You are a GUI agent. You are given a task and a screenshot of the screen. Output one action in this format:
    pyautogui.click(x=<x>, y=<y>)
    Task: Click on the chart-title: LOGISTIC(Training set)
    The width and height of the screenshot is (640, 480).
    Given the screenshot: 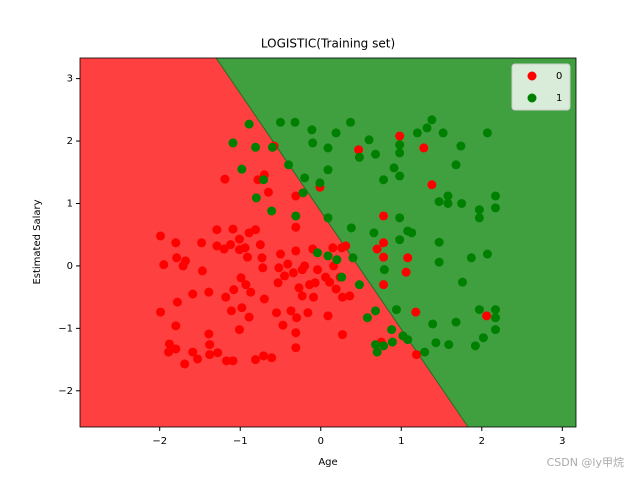 What is the action you would take?
    pyautogui.click(x=328, y=44)
    